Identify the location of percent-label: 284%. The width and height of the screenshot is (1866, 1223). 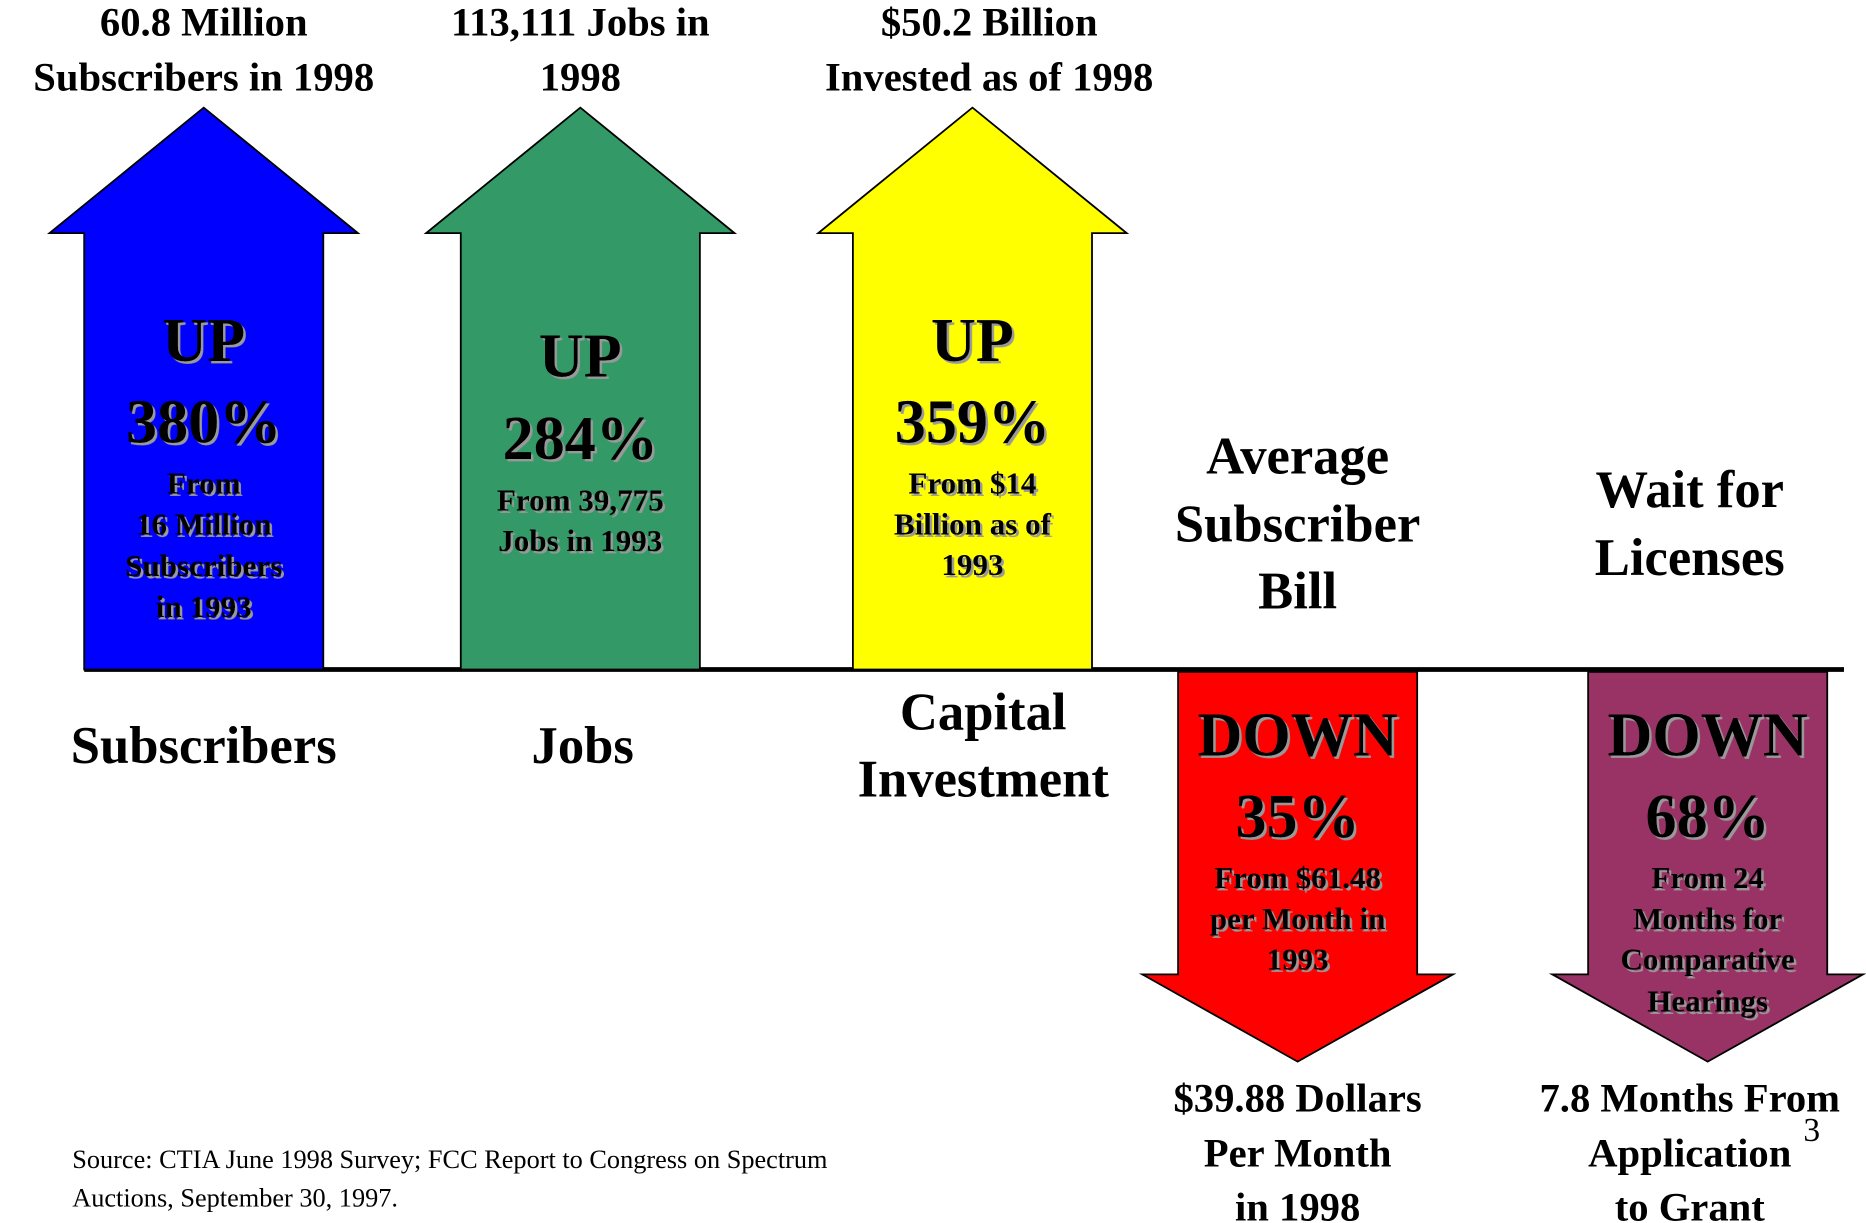
(580, 439).